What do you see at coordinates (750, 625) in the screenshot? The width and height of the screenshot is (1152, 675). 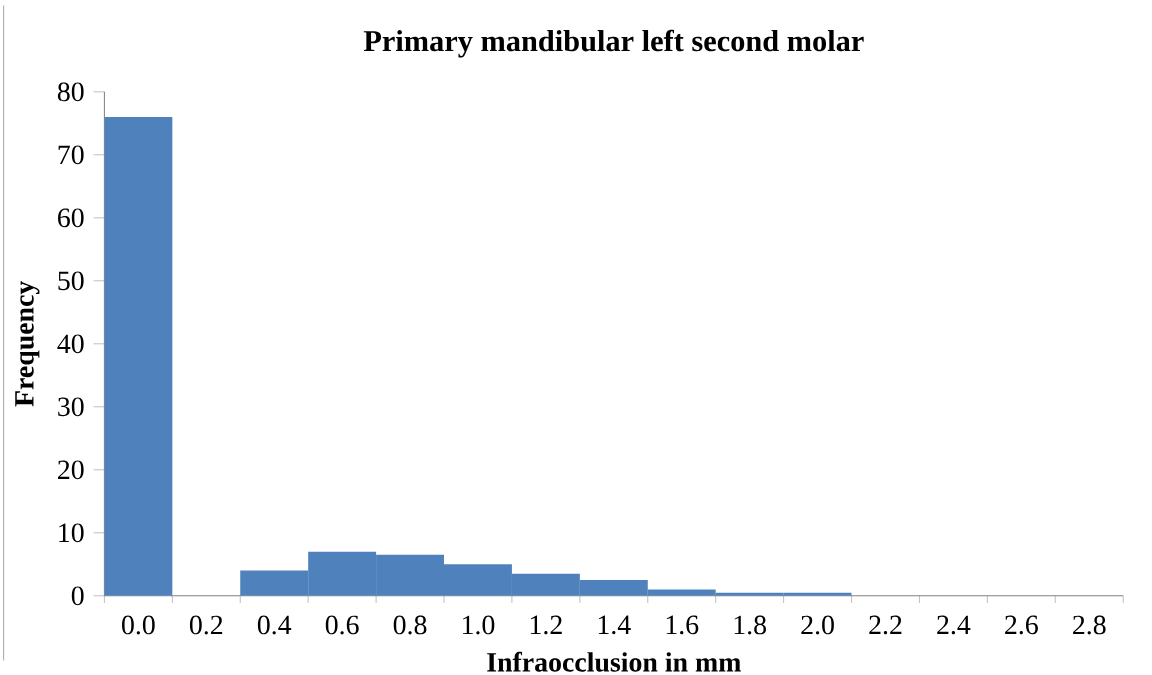 I see `x-tick-label: 1.8` at bounding box center [750, 625].